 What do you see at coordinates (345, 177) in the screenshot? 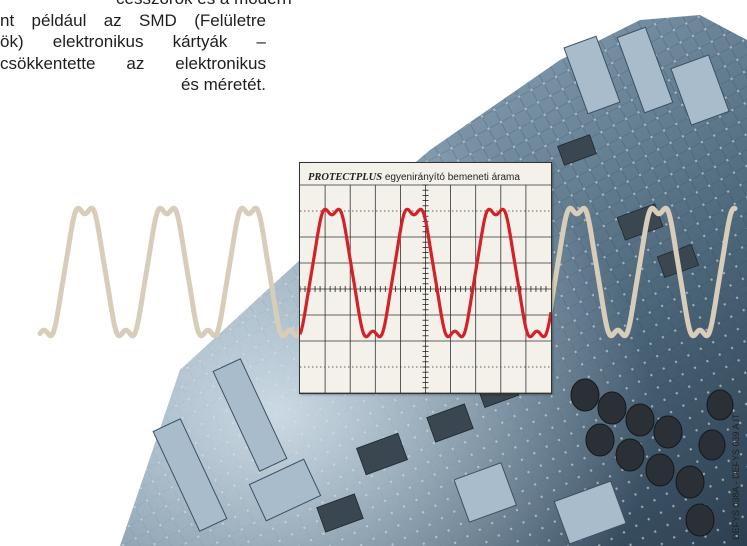
I see `scope-title-brand: PROTECTPLUS` at bounding box center [345, 177].